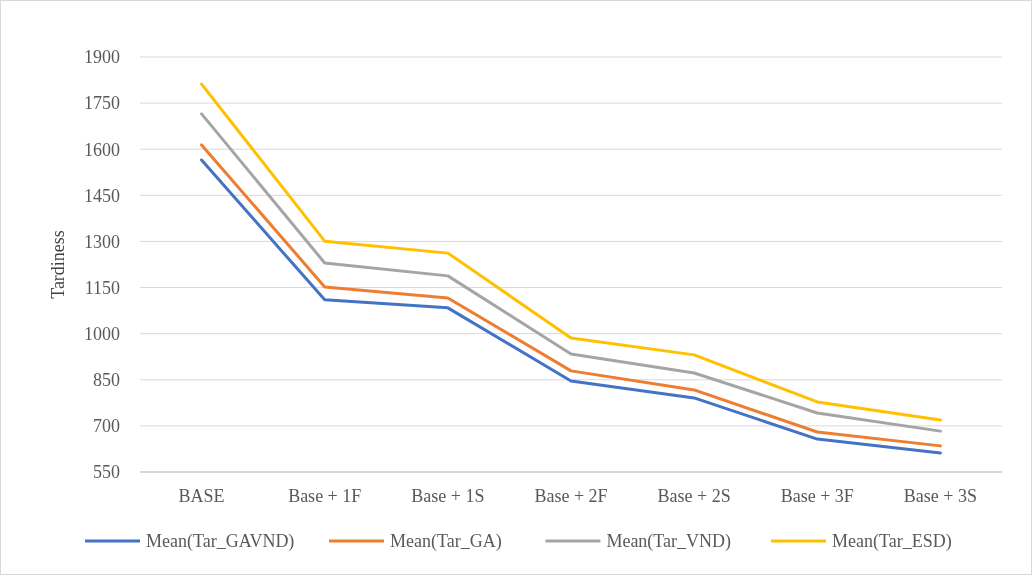 Image resolution: width=1032 pixels, height=575 pixels. Describe the element at coordinates (325, 496) in the screenshot. I see `x-tick-label: Base + 1F` at that location.